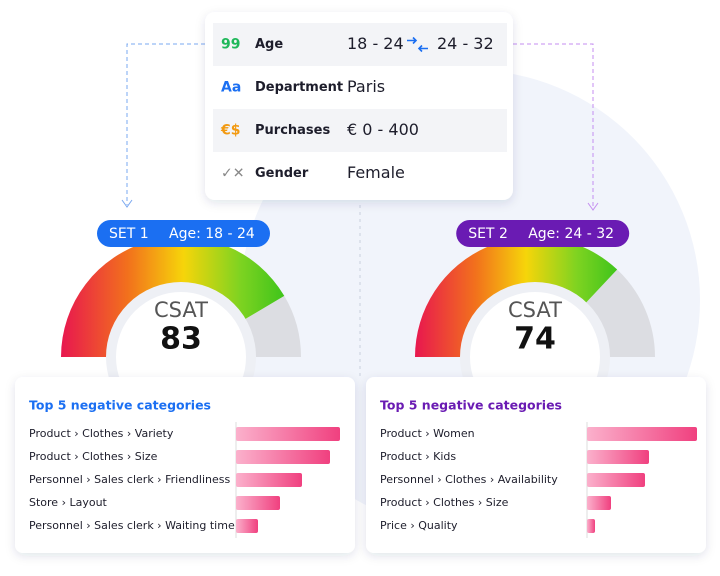  What do you see at coordinates (383, 129) in the screenshot?
I see `filter-value: € 0 - 400` at bounding box center [383, 129].